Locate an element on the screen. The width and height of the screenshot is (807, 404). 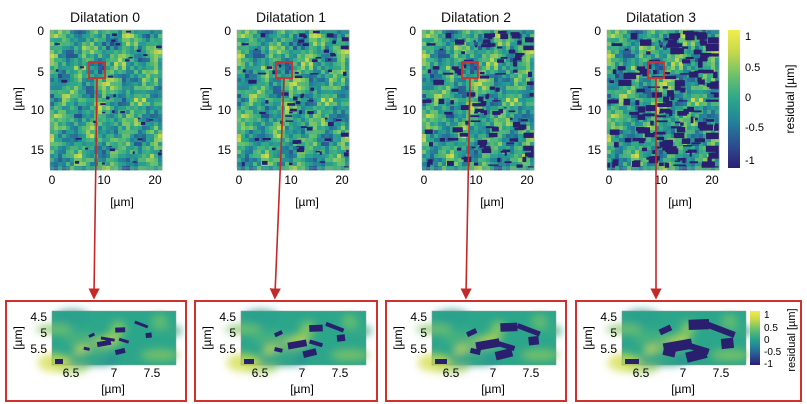
texture-blob is located at coordinates (539, 321).